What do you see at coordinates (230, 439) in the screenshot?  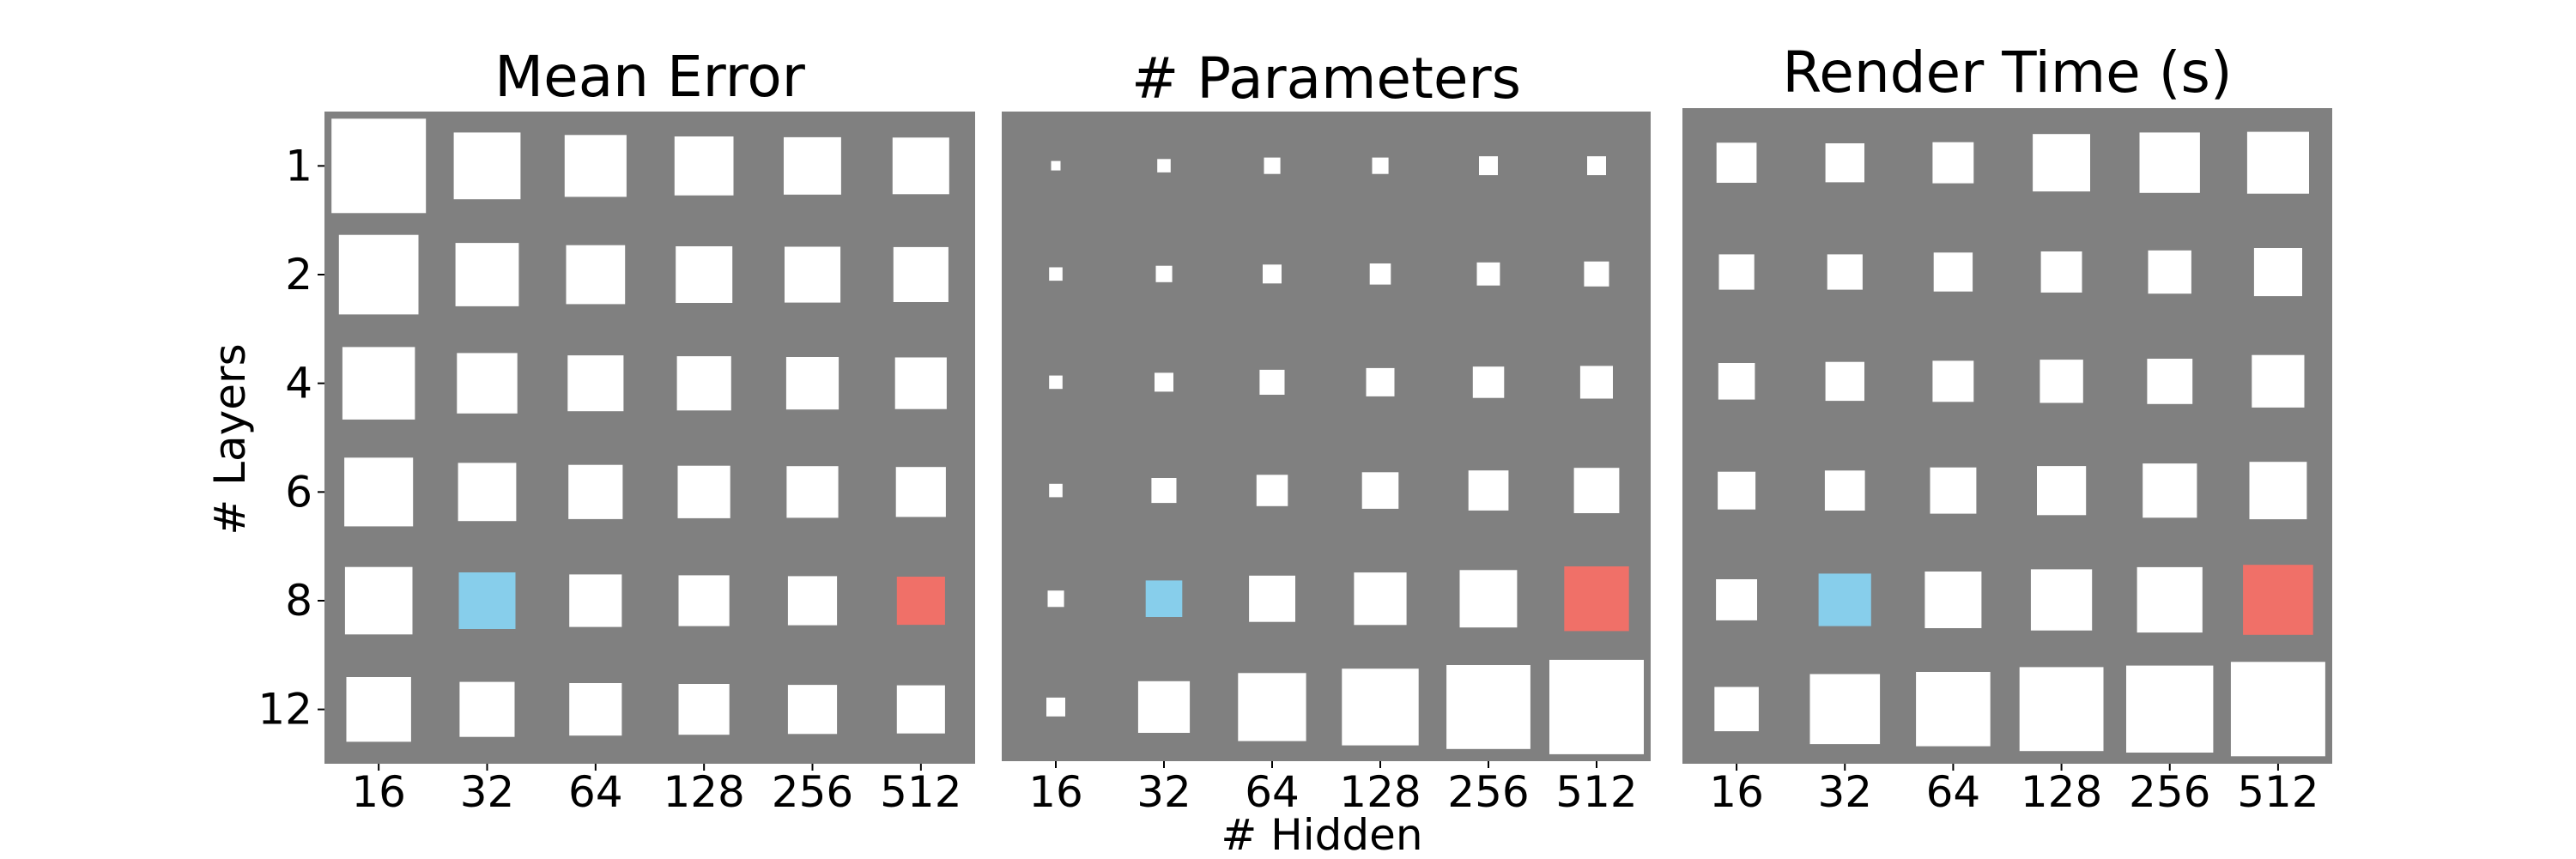 I see `y-axis-label: # Layers` at bounding box center [230, 439].